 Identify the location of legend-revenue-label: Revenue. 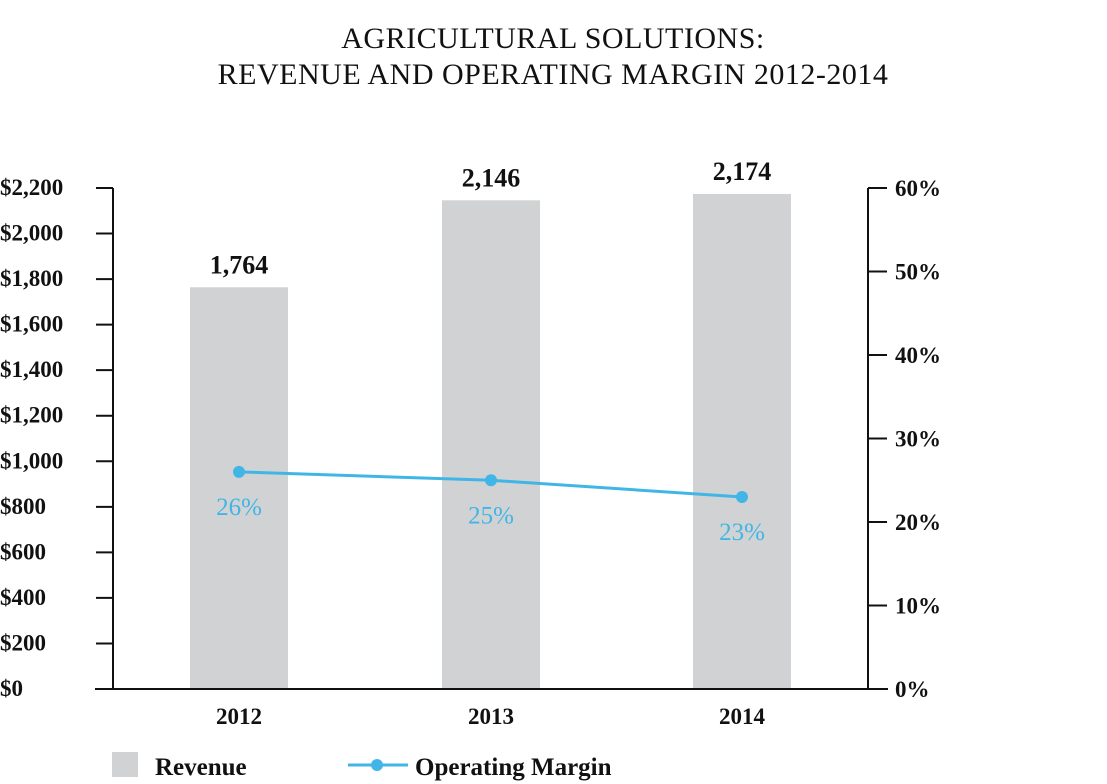
(201, 767).